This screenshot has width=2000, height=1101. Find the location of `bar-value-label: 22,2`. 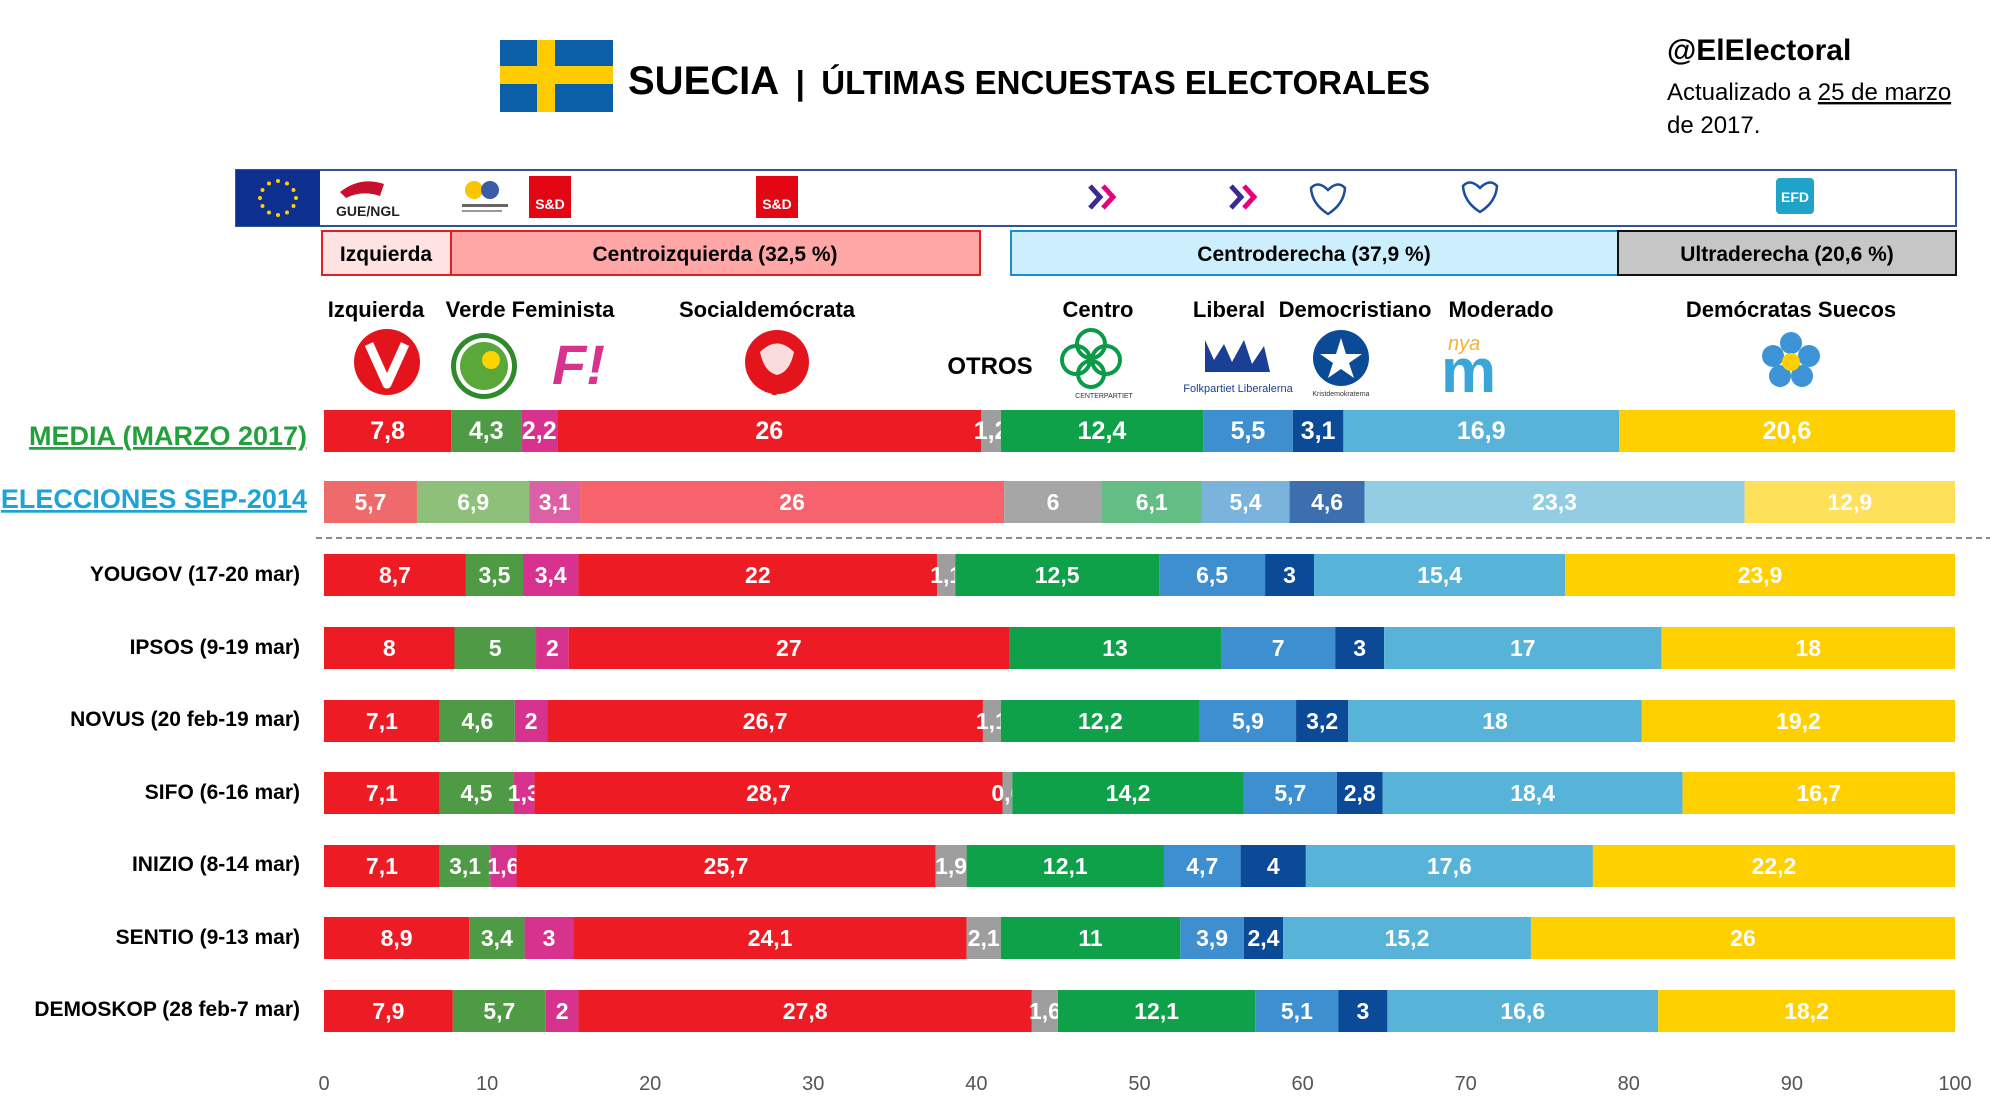

bar-value-label: 22,2 is located at coordinates (1774, 866).